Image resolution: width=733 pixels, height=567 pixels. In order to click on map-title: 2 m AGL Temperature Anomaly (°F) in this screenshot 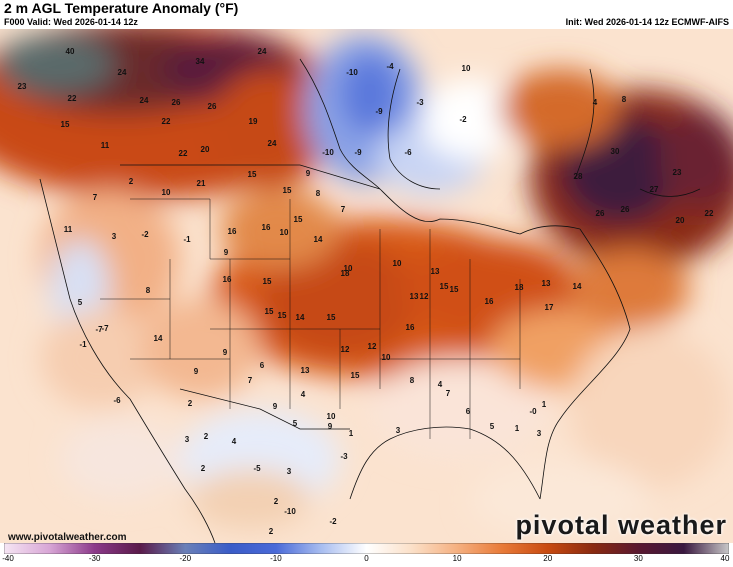, I will do `click(121, 8)`.